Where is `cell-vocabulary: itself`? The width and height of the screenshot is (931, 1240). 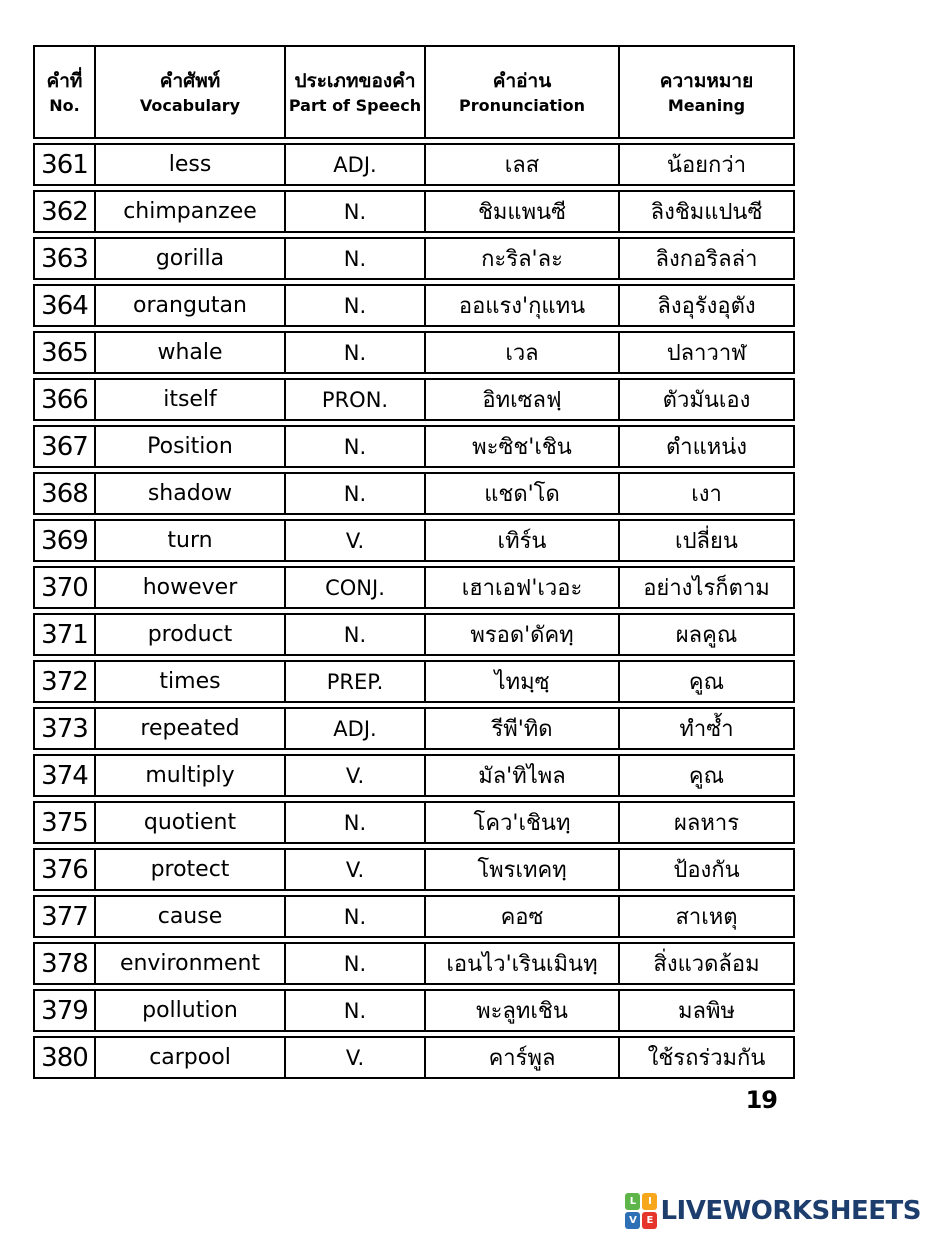
cell-vocabulary: itself is located at coordinates (190, 399).